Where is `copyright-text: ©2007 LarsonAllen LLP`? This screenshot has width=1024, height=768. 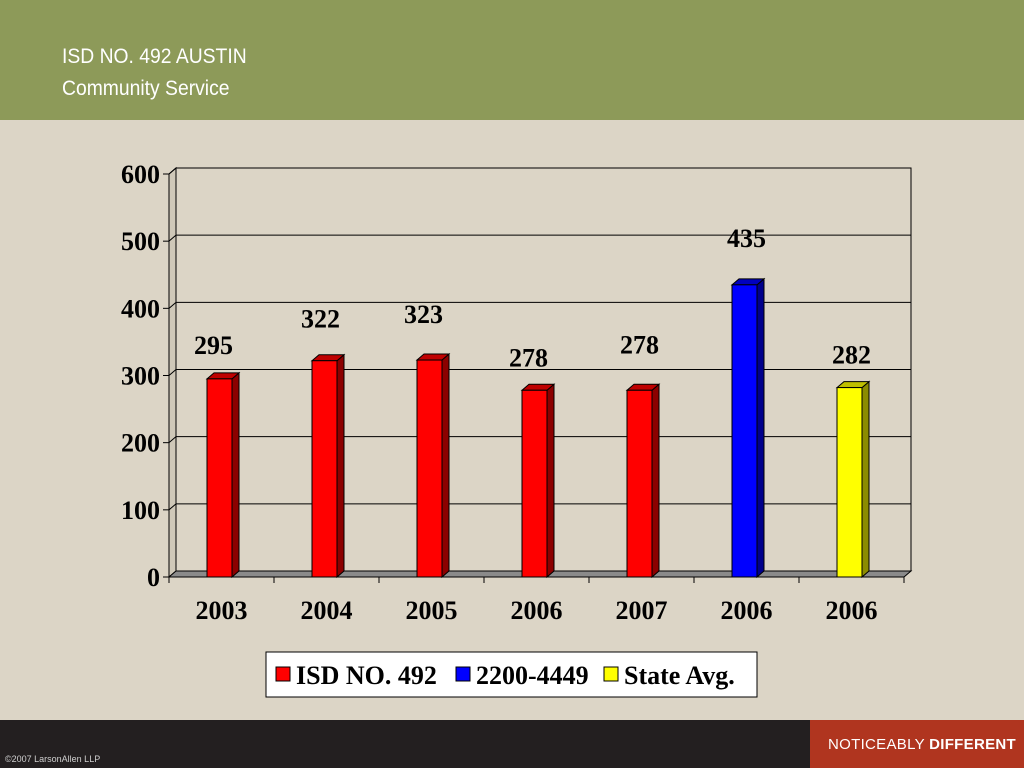 copyright-text: ©2007 LarsonAllen LLP is located at coordinates (53, 759).